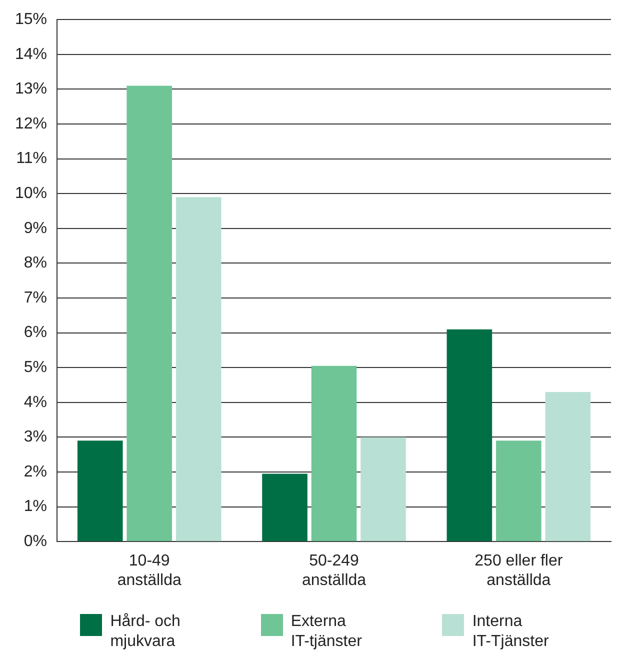 The height and width of the screenshot is (655, 629). I want to click on y-tick-label: 7%, so click(36, 297).